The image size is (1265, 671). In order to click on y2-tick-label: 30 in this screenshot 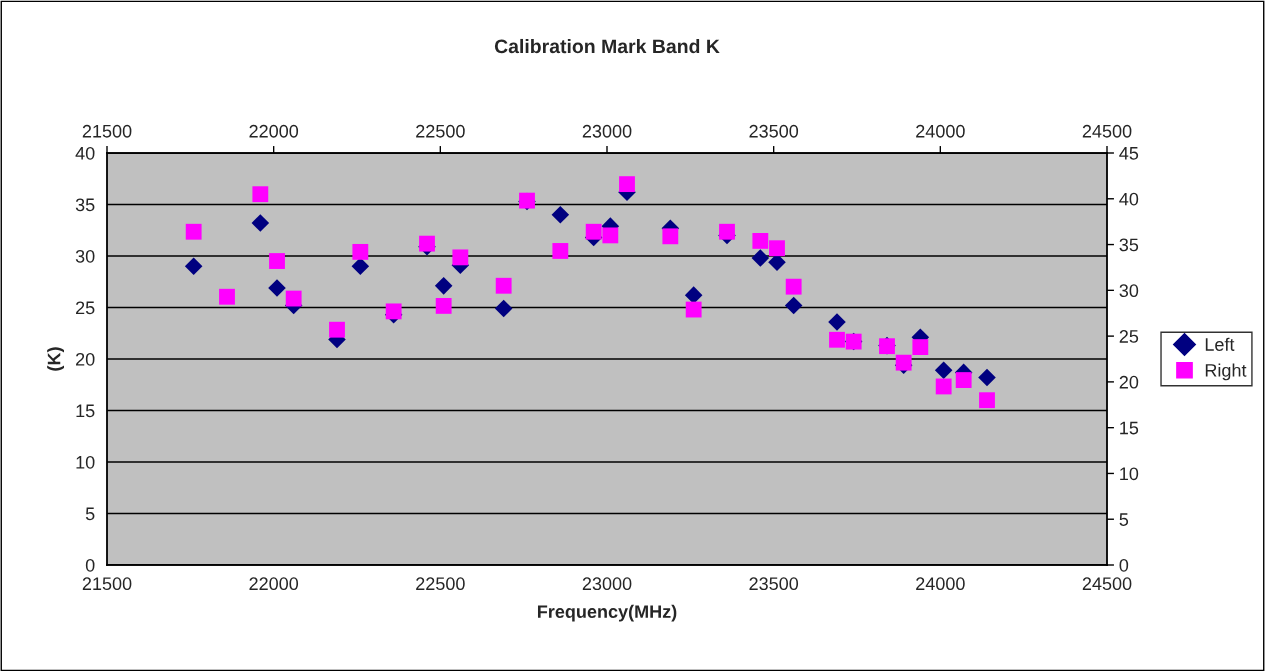, I will do `click(1129, 291)`.